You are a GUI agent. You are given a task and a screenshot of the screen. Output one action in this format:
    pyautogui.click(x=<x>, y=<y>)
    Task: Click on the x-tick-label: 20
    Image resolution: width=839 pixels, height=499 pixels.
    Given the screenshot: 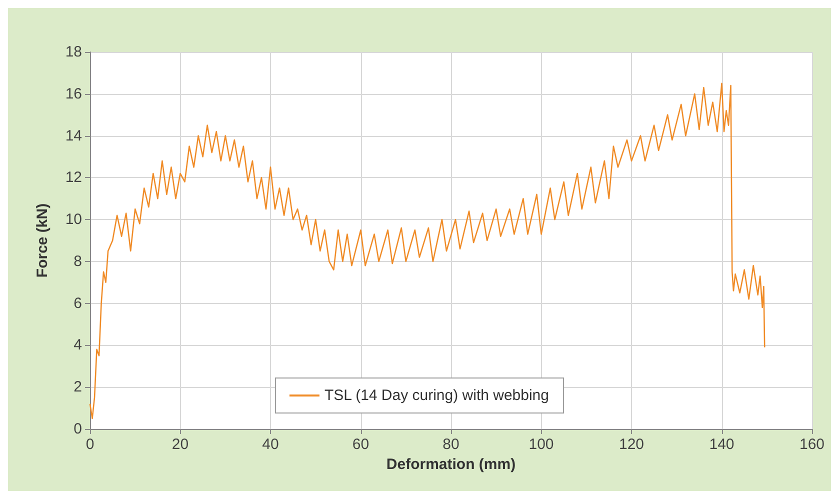 What is the action you would take?
    pyautogui.click(x=180, y=444)
    